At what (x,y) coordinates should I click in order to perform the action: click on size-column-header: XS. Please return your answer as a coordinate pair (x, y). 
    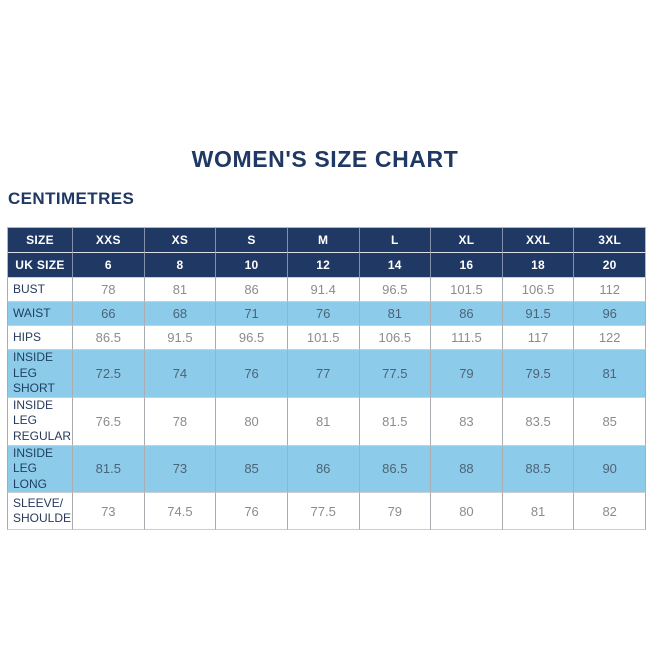
    Looking at the image, I should click on (180, 240).